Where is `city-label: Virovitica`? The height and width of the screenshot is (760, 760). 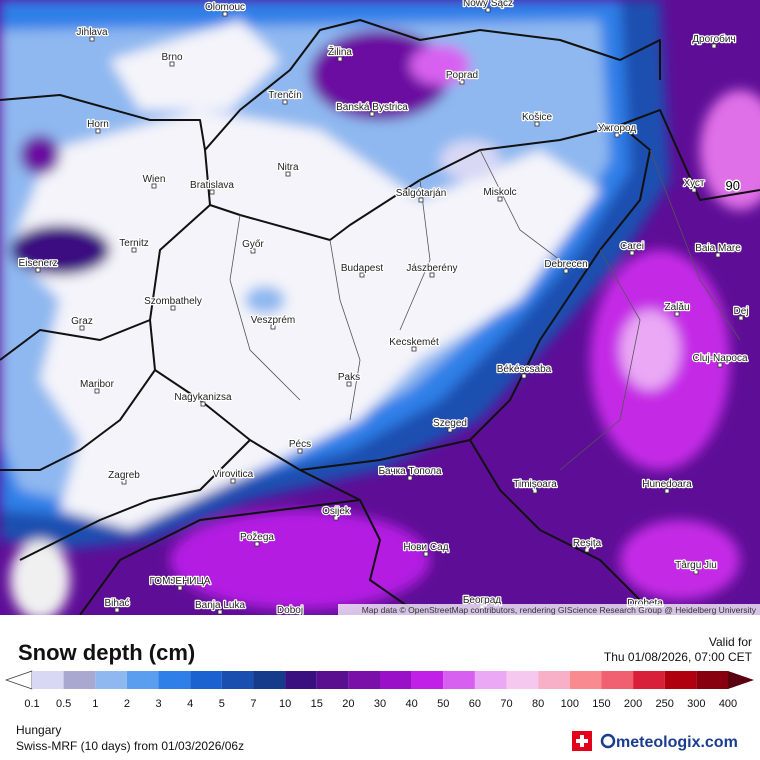 city-label: Virovitica is located at coordinates (233, 474).